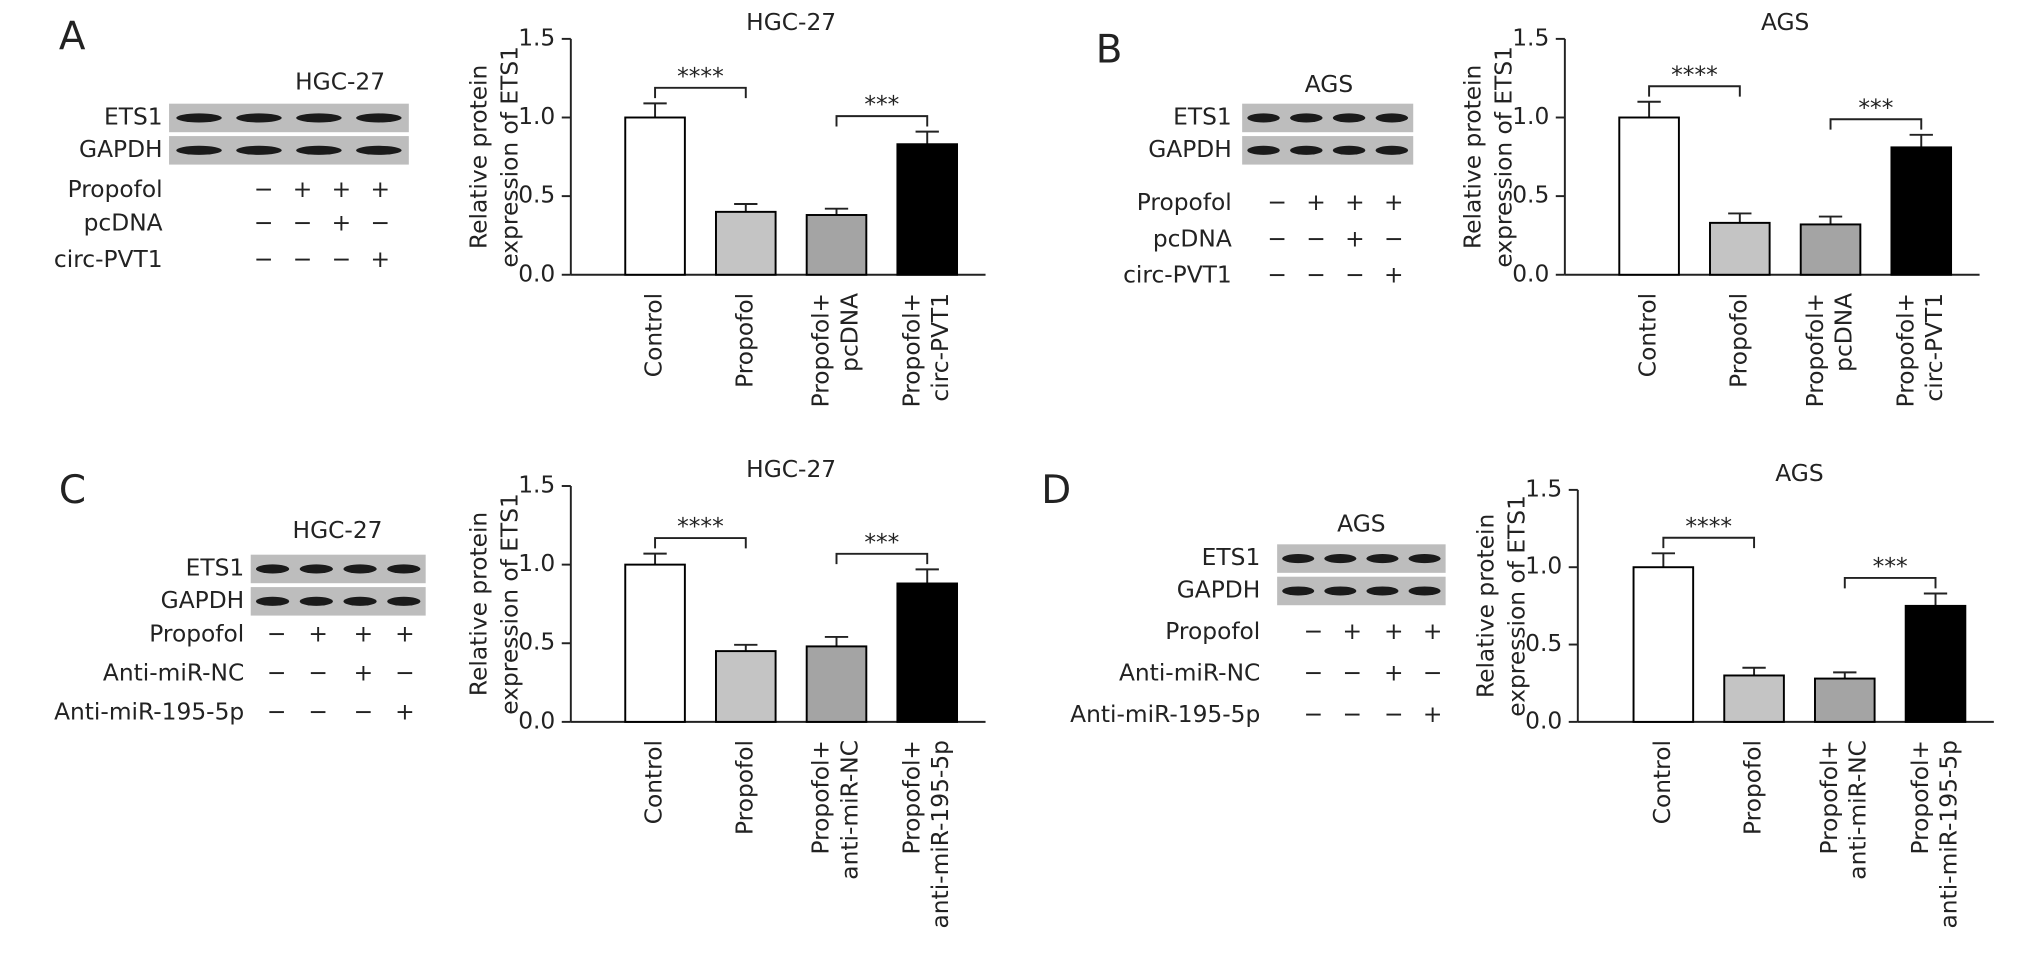 The width and height of the screenshot is (2032, 972). Describe the element at coordinates (1530, 195) in the screenshot. I see `y-tick-label: 0.5` at that location.